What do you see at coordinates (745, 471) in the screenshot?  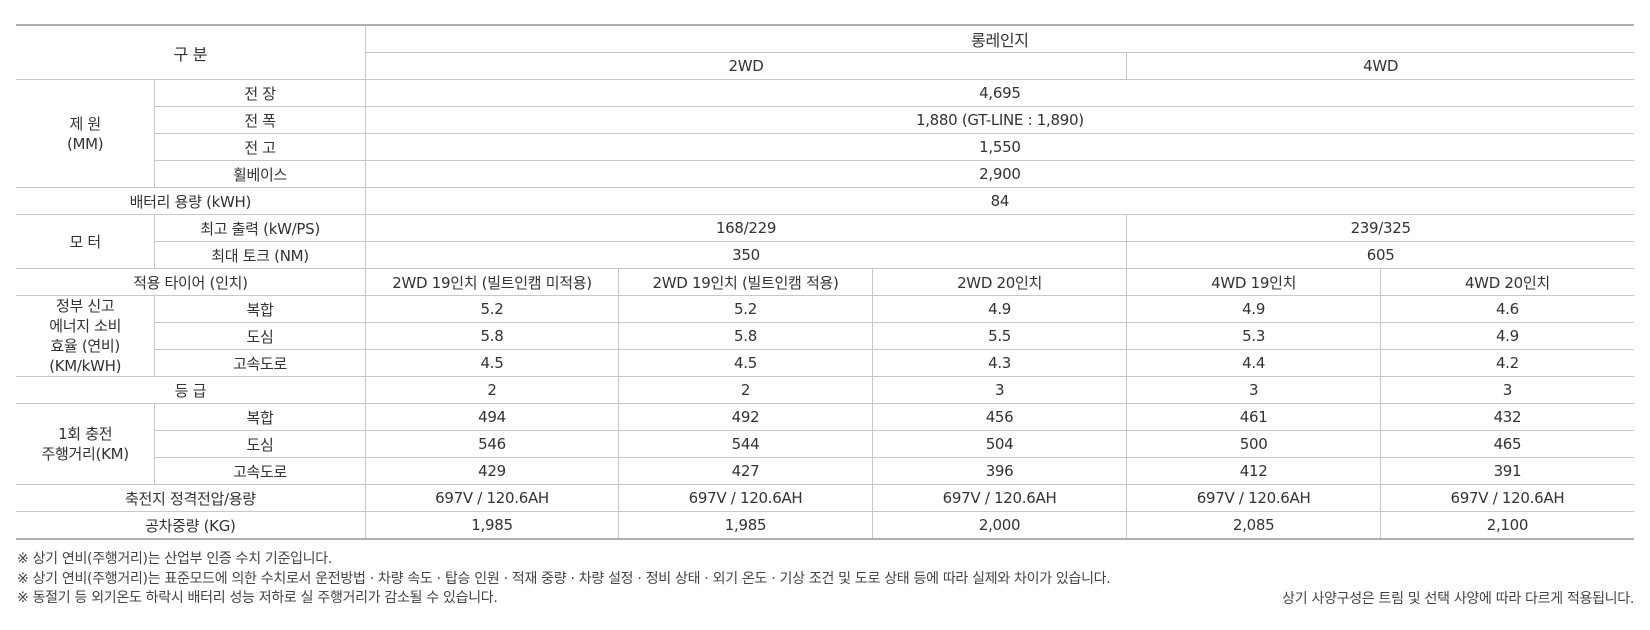 I see `data-cell: 427` at bounding box center [745, 471].